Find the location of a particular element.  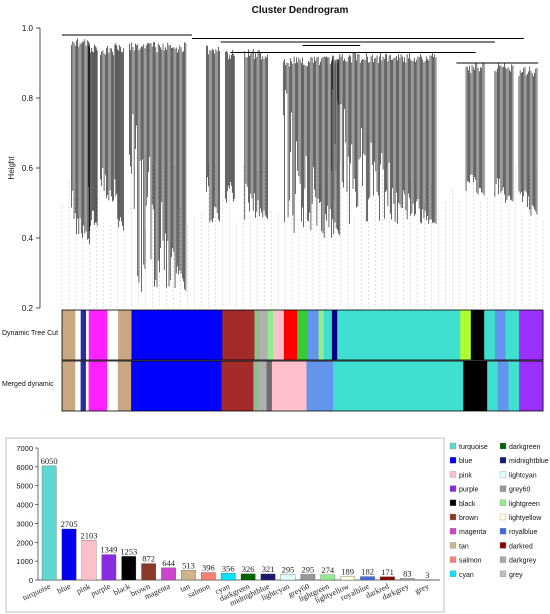

bar-midnightblue is located at coordinates (268, 577).